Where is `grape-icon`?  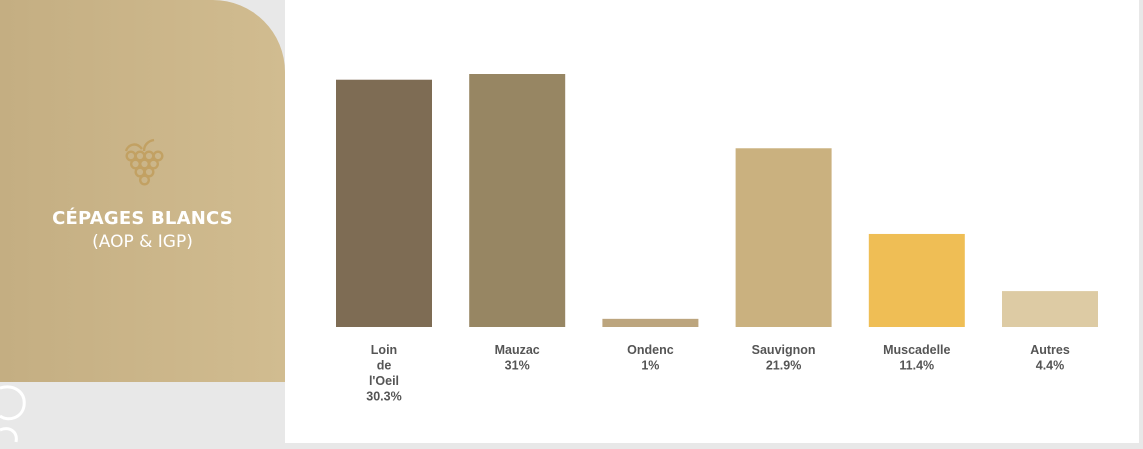 grape-icon is located at coordinates (144, 162).